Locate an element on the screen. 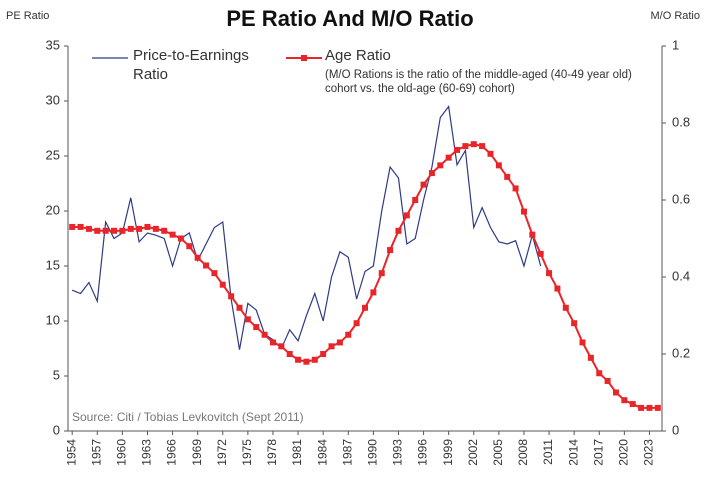 The image size is (704, 480). x-tick-label: 2017 is located at coordinates (598, 452).